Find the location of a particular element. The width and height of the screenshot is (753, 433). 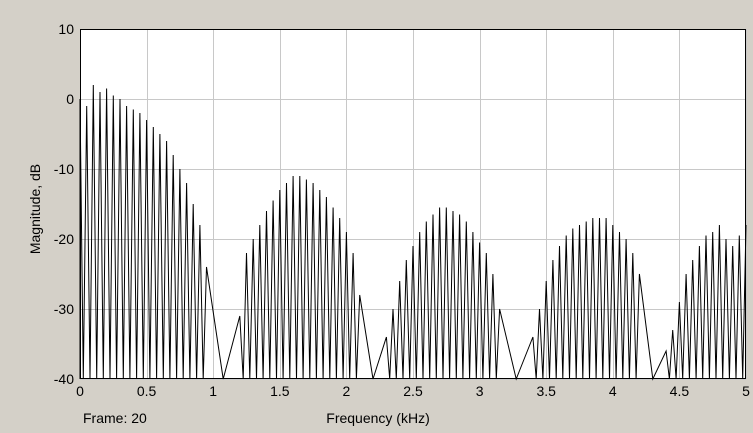

x-tick-label: 4 is located at coordinates (613, 391).